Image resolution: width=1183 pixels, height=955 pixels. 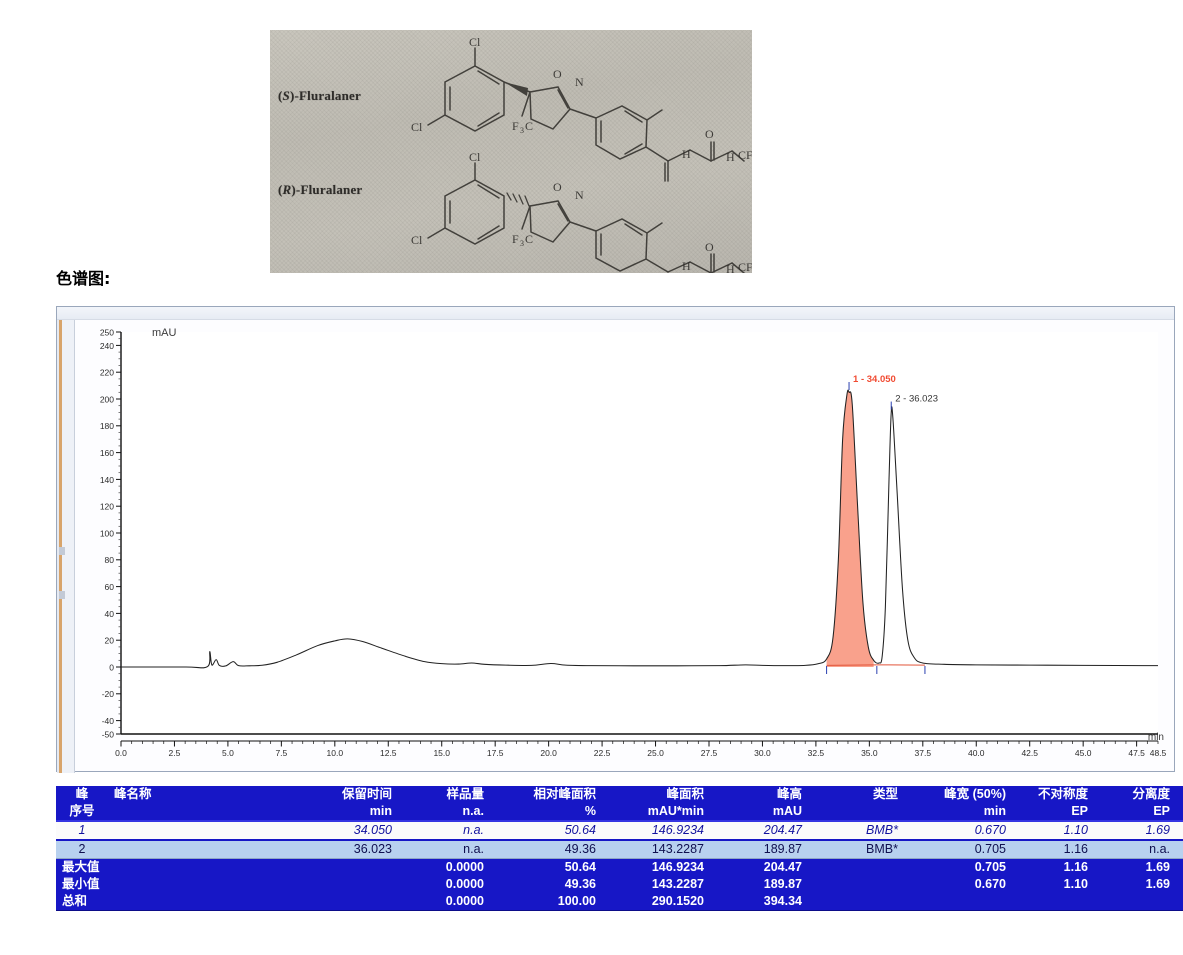 What do you see at coordinates (335, 753) in the screenshot?
I see `x-axis-tick-label: 10.0` at bounding box center [335, 753].